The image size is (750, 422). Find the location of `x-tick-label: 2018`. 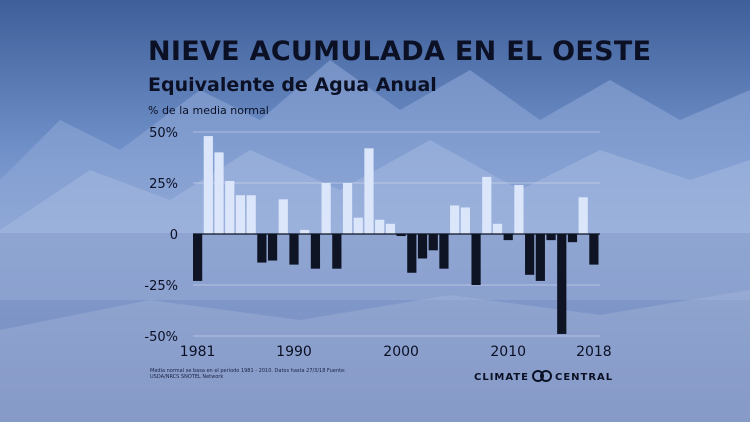

x-tick-label: 2018 is located at coordinates (594, 352).